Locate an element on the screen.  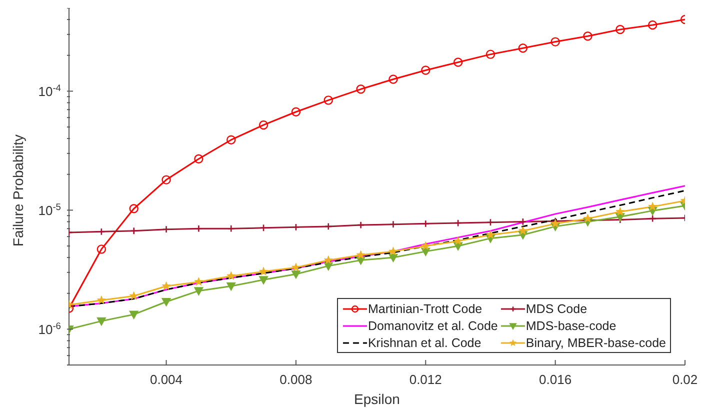
y-axis-title: Failure Probability is located at coordinates (18, 190).